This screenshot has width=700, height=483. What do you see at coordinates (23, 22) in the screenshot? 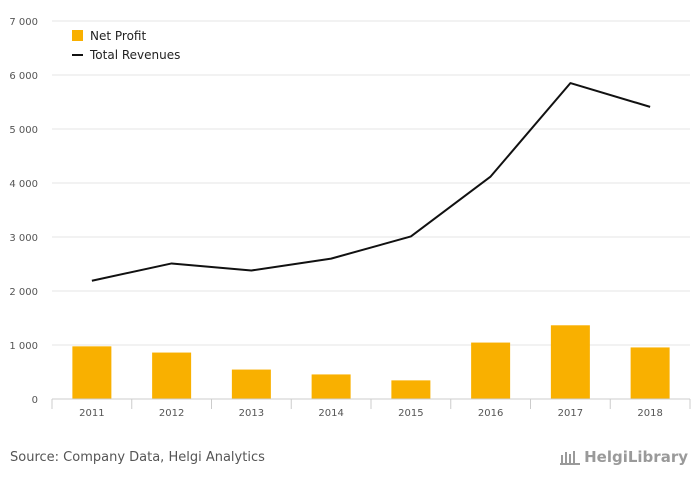
I see `y-tick-label: 7 000` at bounding box center [23, 22].